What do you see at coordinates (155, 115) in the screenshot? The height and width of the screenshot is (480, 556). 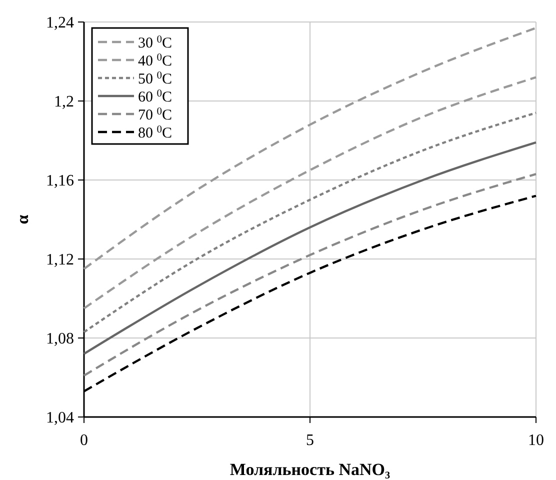 I see `legend-label: 70 $^{0}$C` at bounding box center [155, 115].